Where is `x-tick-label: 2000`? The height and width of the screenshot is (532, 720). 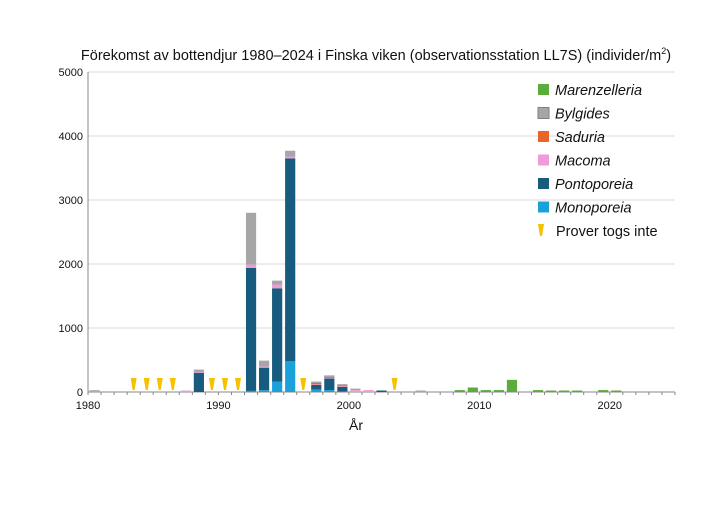 x-tick-label: 2000 is located at coordinates (349, 406).